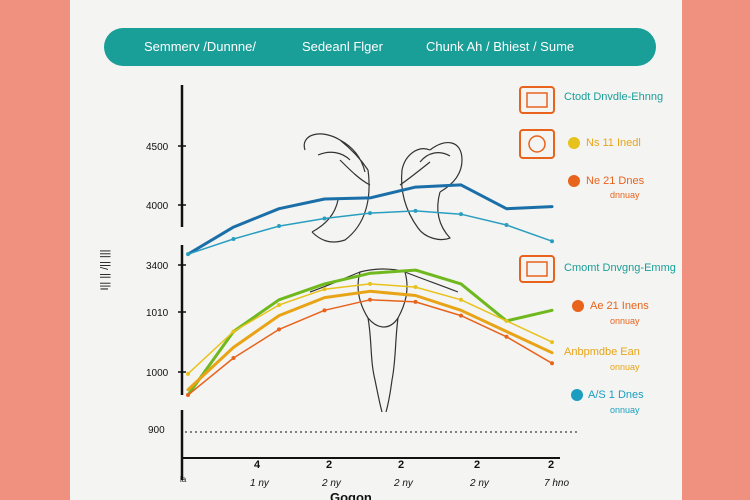 This screenshot has height=500, width=750. I want to click on x-tick-label: 7 hno, so click(556, 483).